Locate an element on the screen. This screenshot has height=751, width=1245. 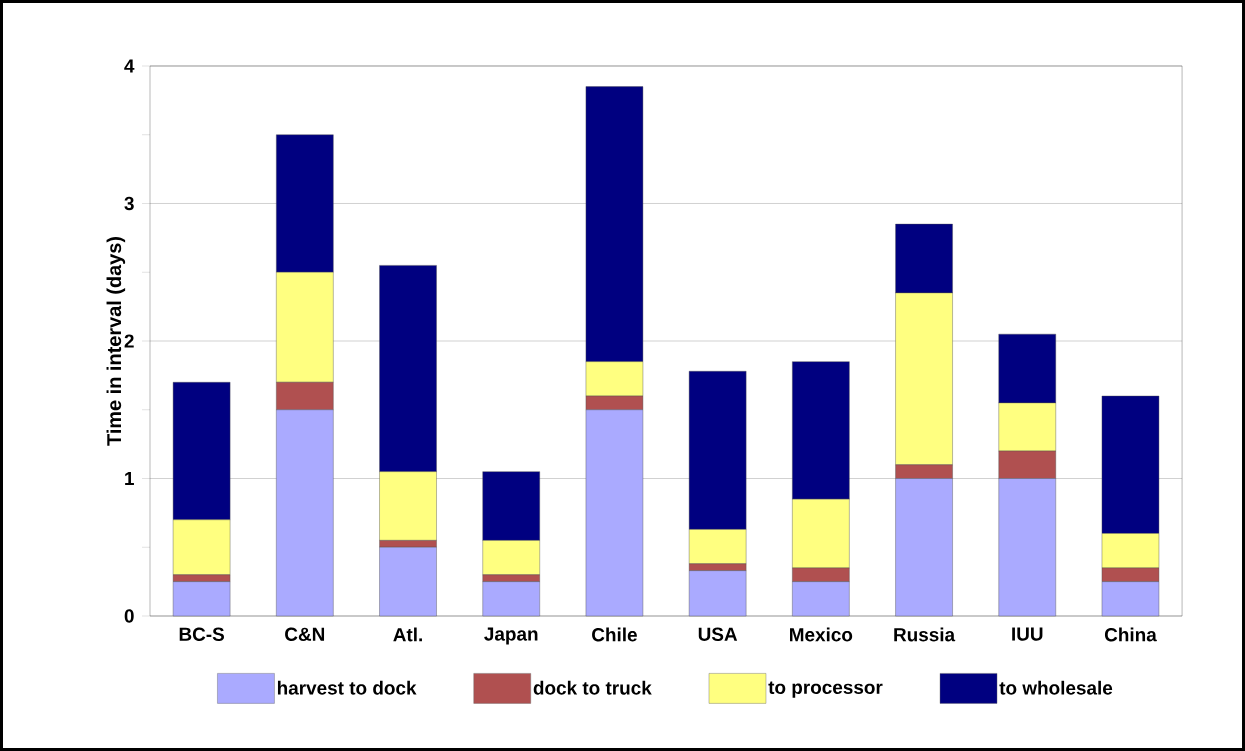
y-tick-label: 4 is located at coordinates (129, 66).